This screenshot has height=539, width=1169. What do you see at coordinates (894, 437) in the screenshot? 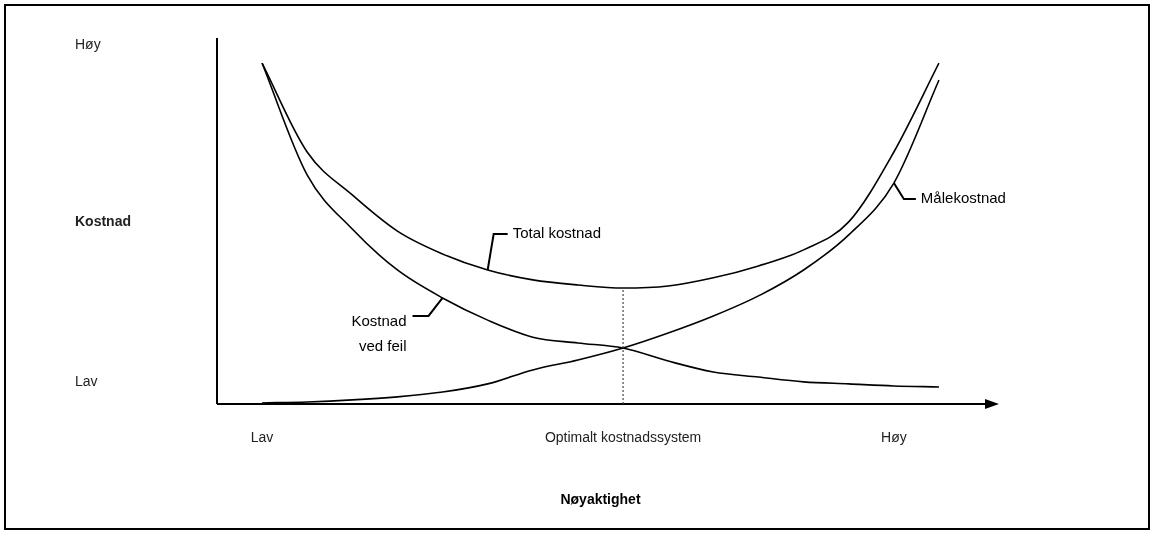
I see `x-tick-label: Høy` at bounding box center [894, 437].